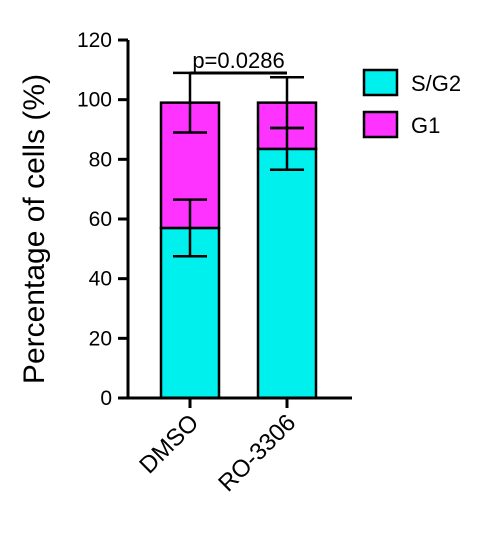 This screenshot has width=500, height=544. What do you see at coordinates (411, 103) in the screenshot?
I see `legend: S/G2 G1` at bounding box center [411, 103].